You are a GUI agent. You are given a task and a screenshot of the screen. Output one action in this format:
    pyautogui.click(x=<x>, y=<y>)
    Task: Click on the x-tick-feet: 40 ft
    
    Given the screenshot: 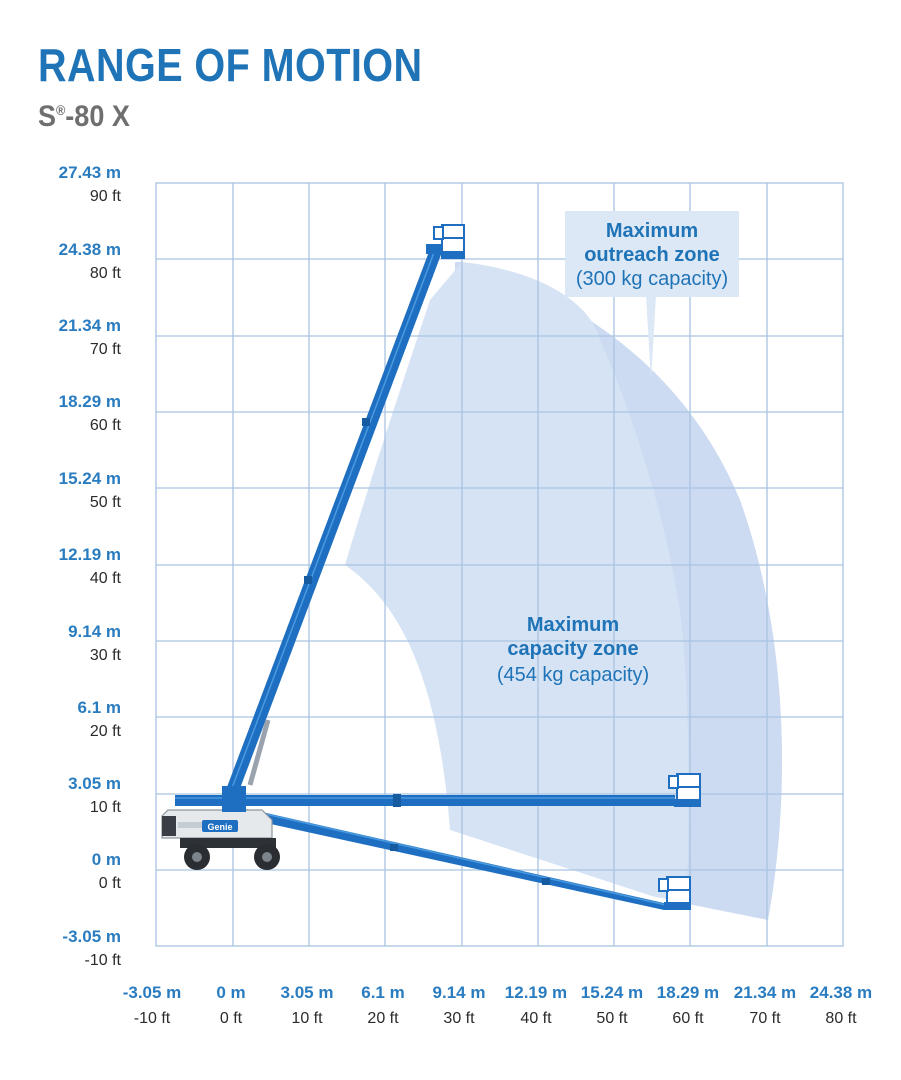 What is the action you would take?
    pyautogui.click(x=536, y=1018)
    